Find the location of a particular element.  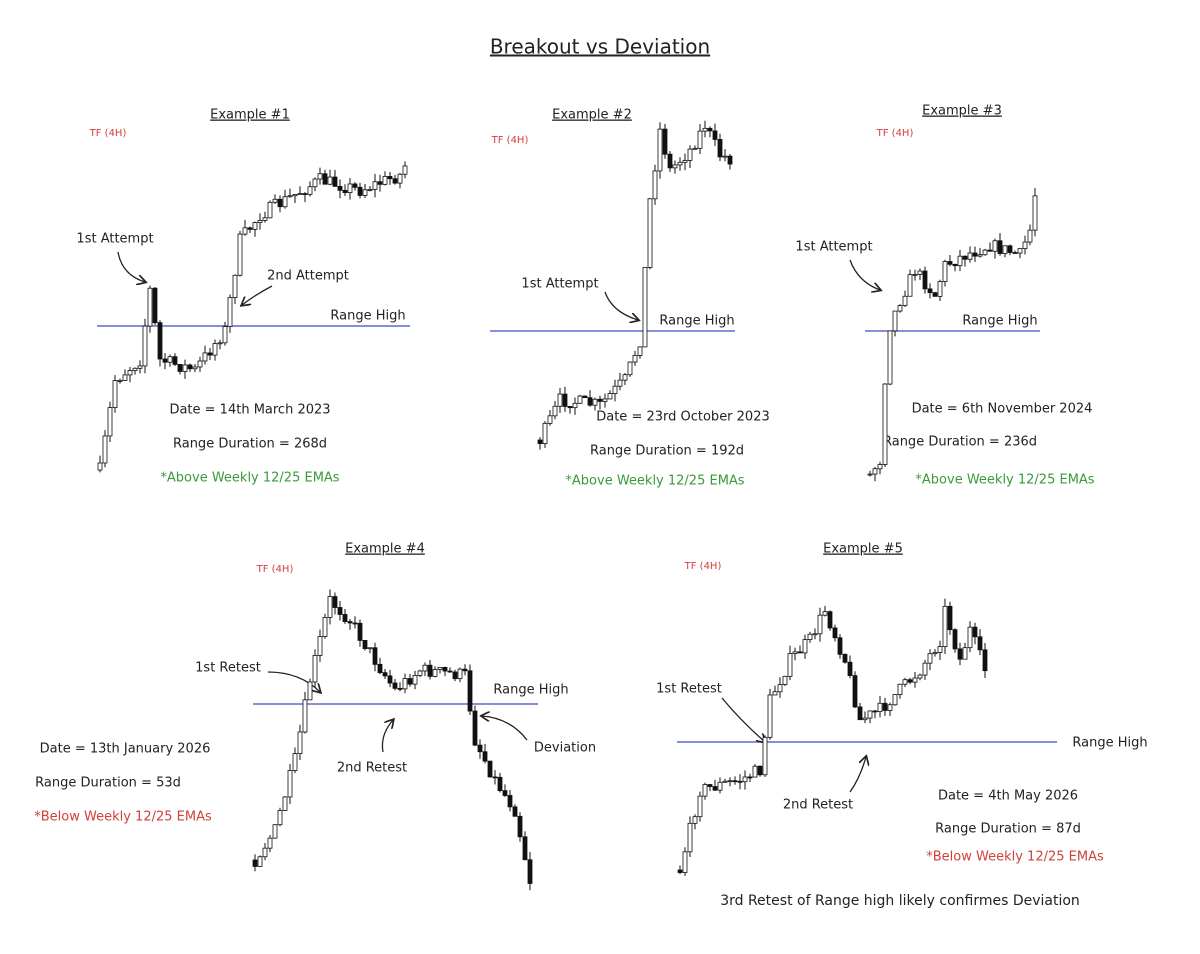

ema-note: *Above Weekly 12/25 EMAs is located at coordinates (654, 481).